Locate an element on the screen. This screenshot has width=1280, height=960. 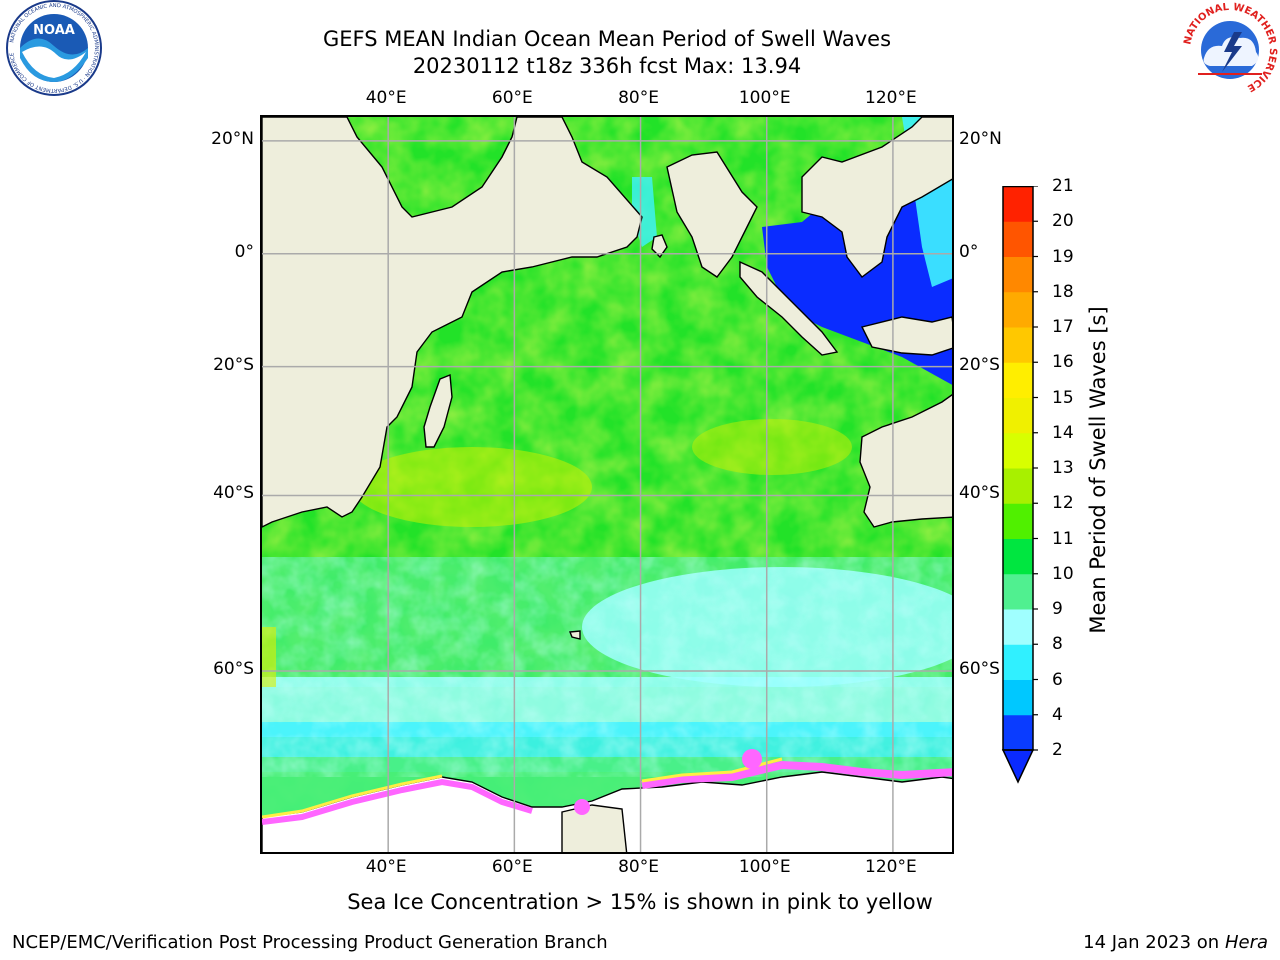
lat-label-right: 20°S is located at coordinates (979, 364).